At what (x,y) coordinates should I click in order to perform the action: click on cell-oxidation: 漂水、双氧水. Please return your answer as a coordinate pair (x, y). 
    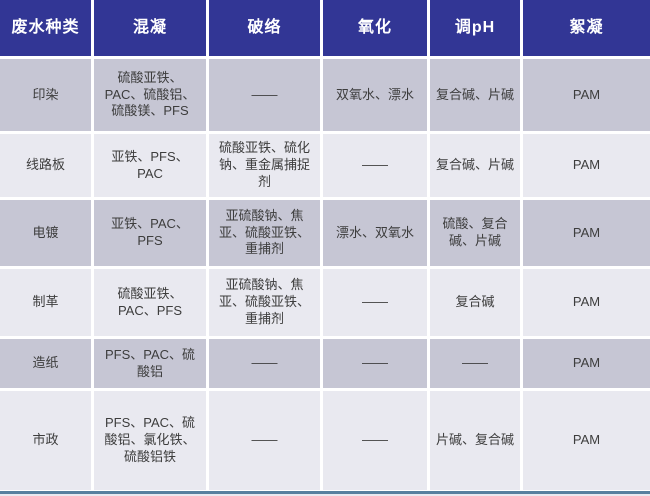
    Looking at the image, I should click on (375, 233).